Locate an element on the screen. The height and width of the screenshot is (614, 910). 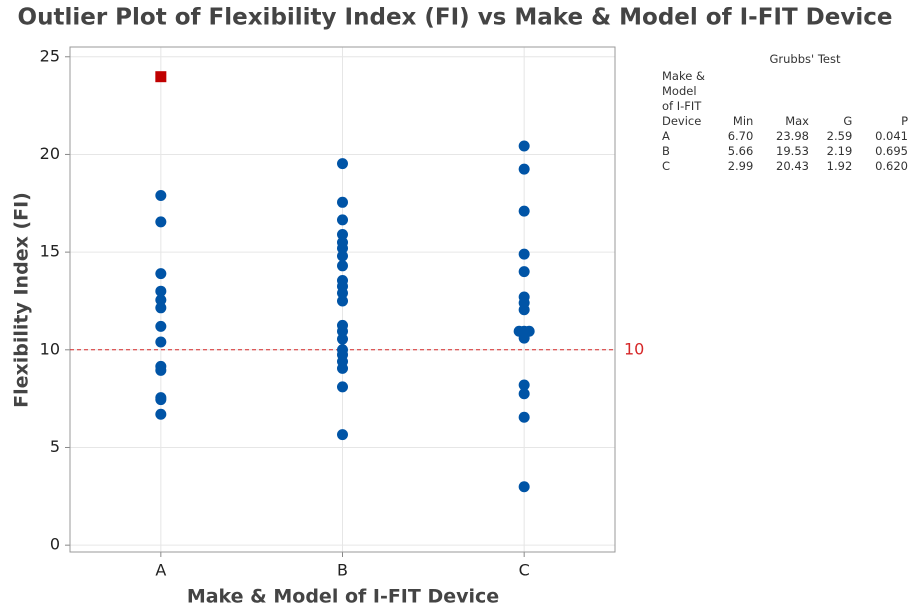
y-axis-label: Flexibility Index (FI) is located at coordinates (22, 300).